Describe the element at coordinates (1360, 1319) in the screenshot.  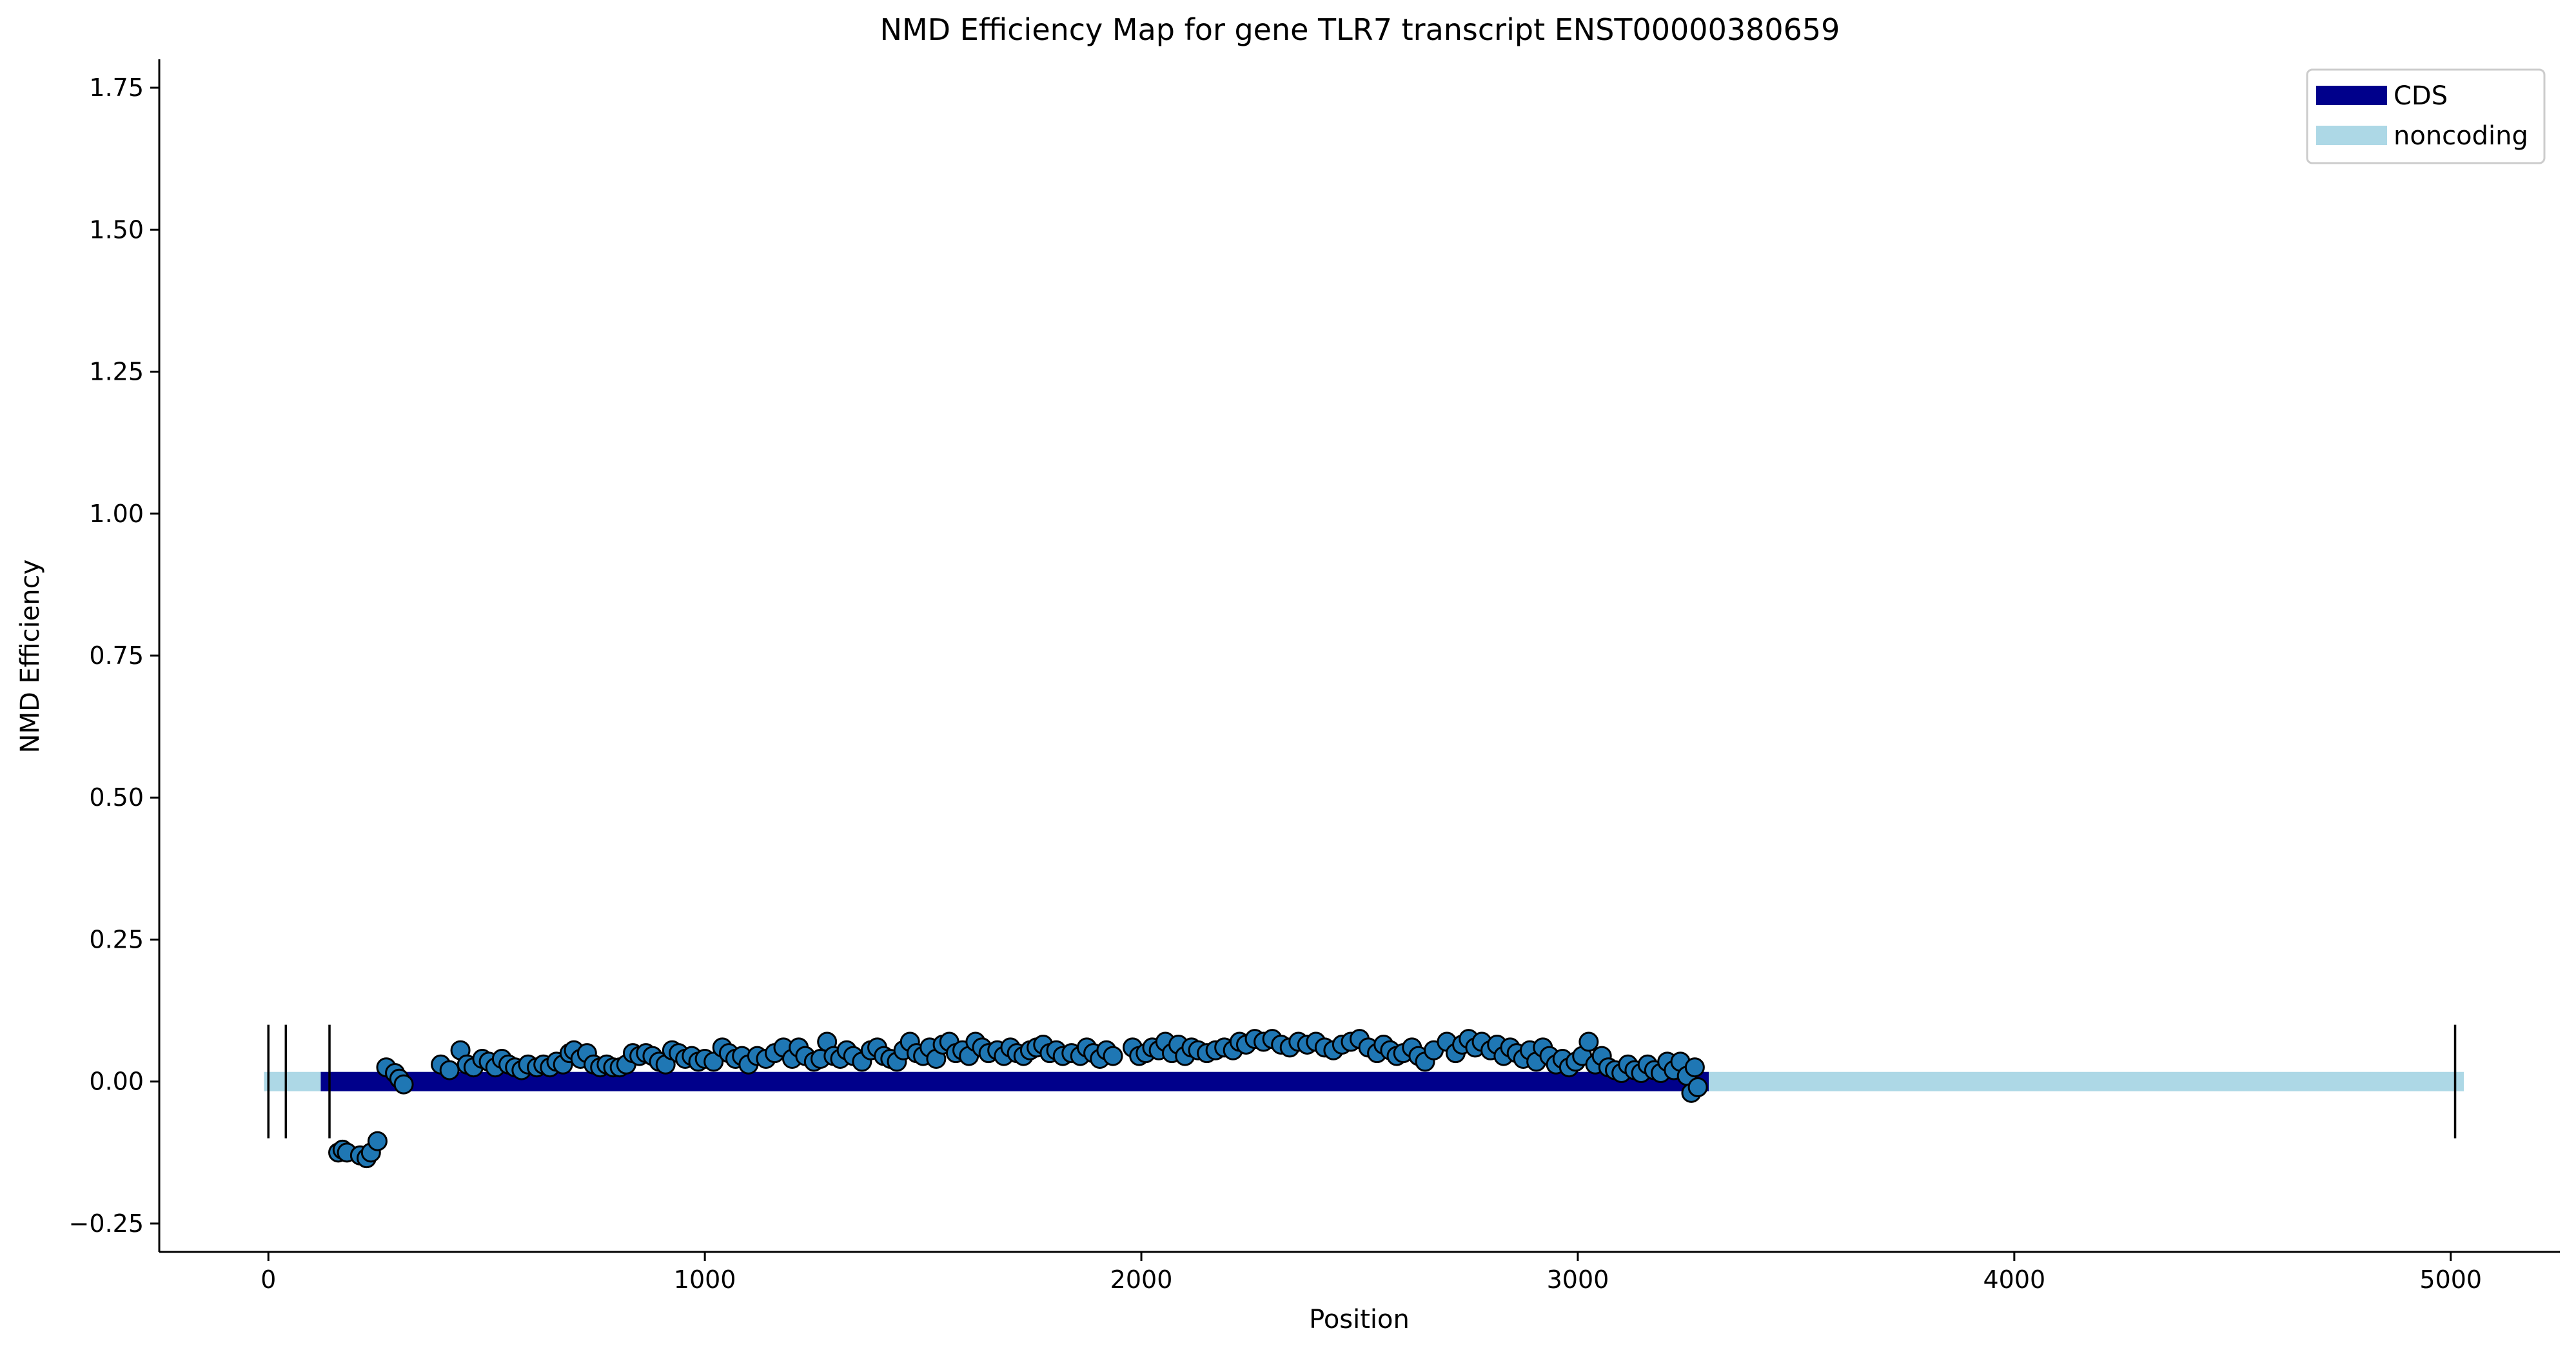
I see `x-axis-label: Position` at that location.